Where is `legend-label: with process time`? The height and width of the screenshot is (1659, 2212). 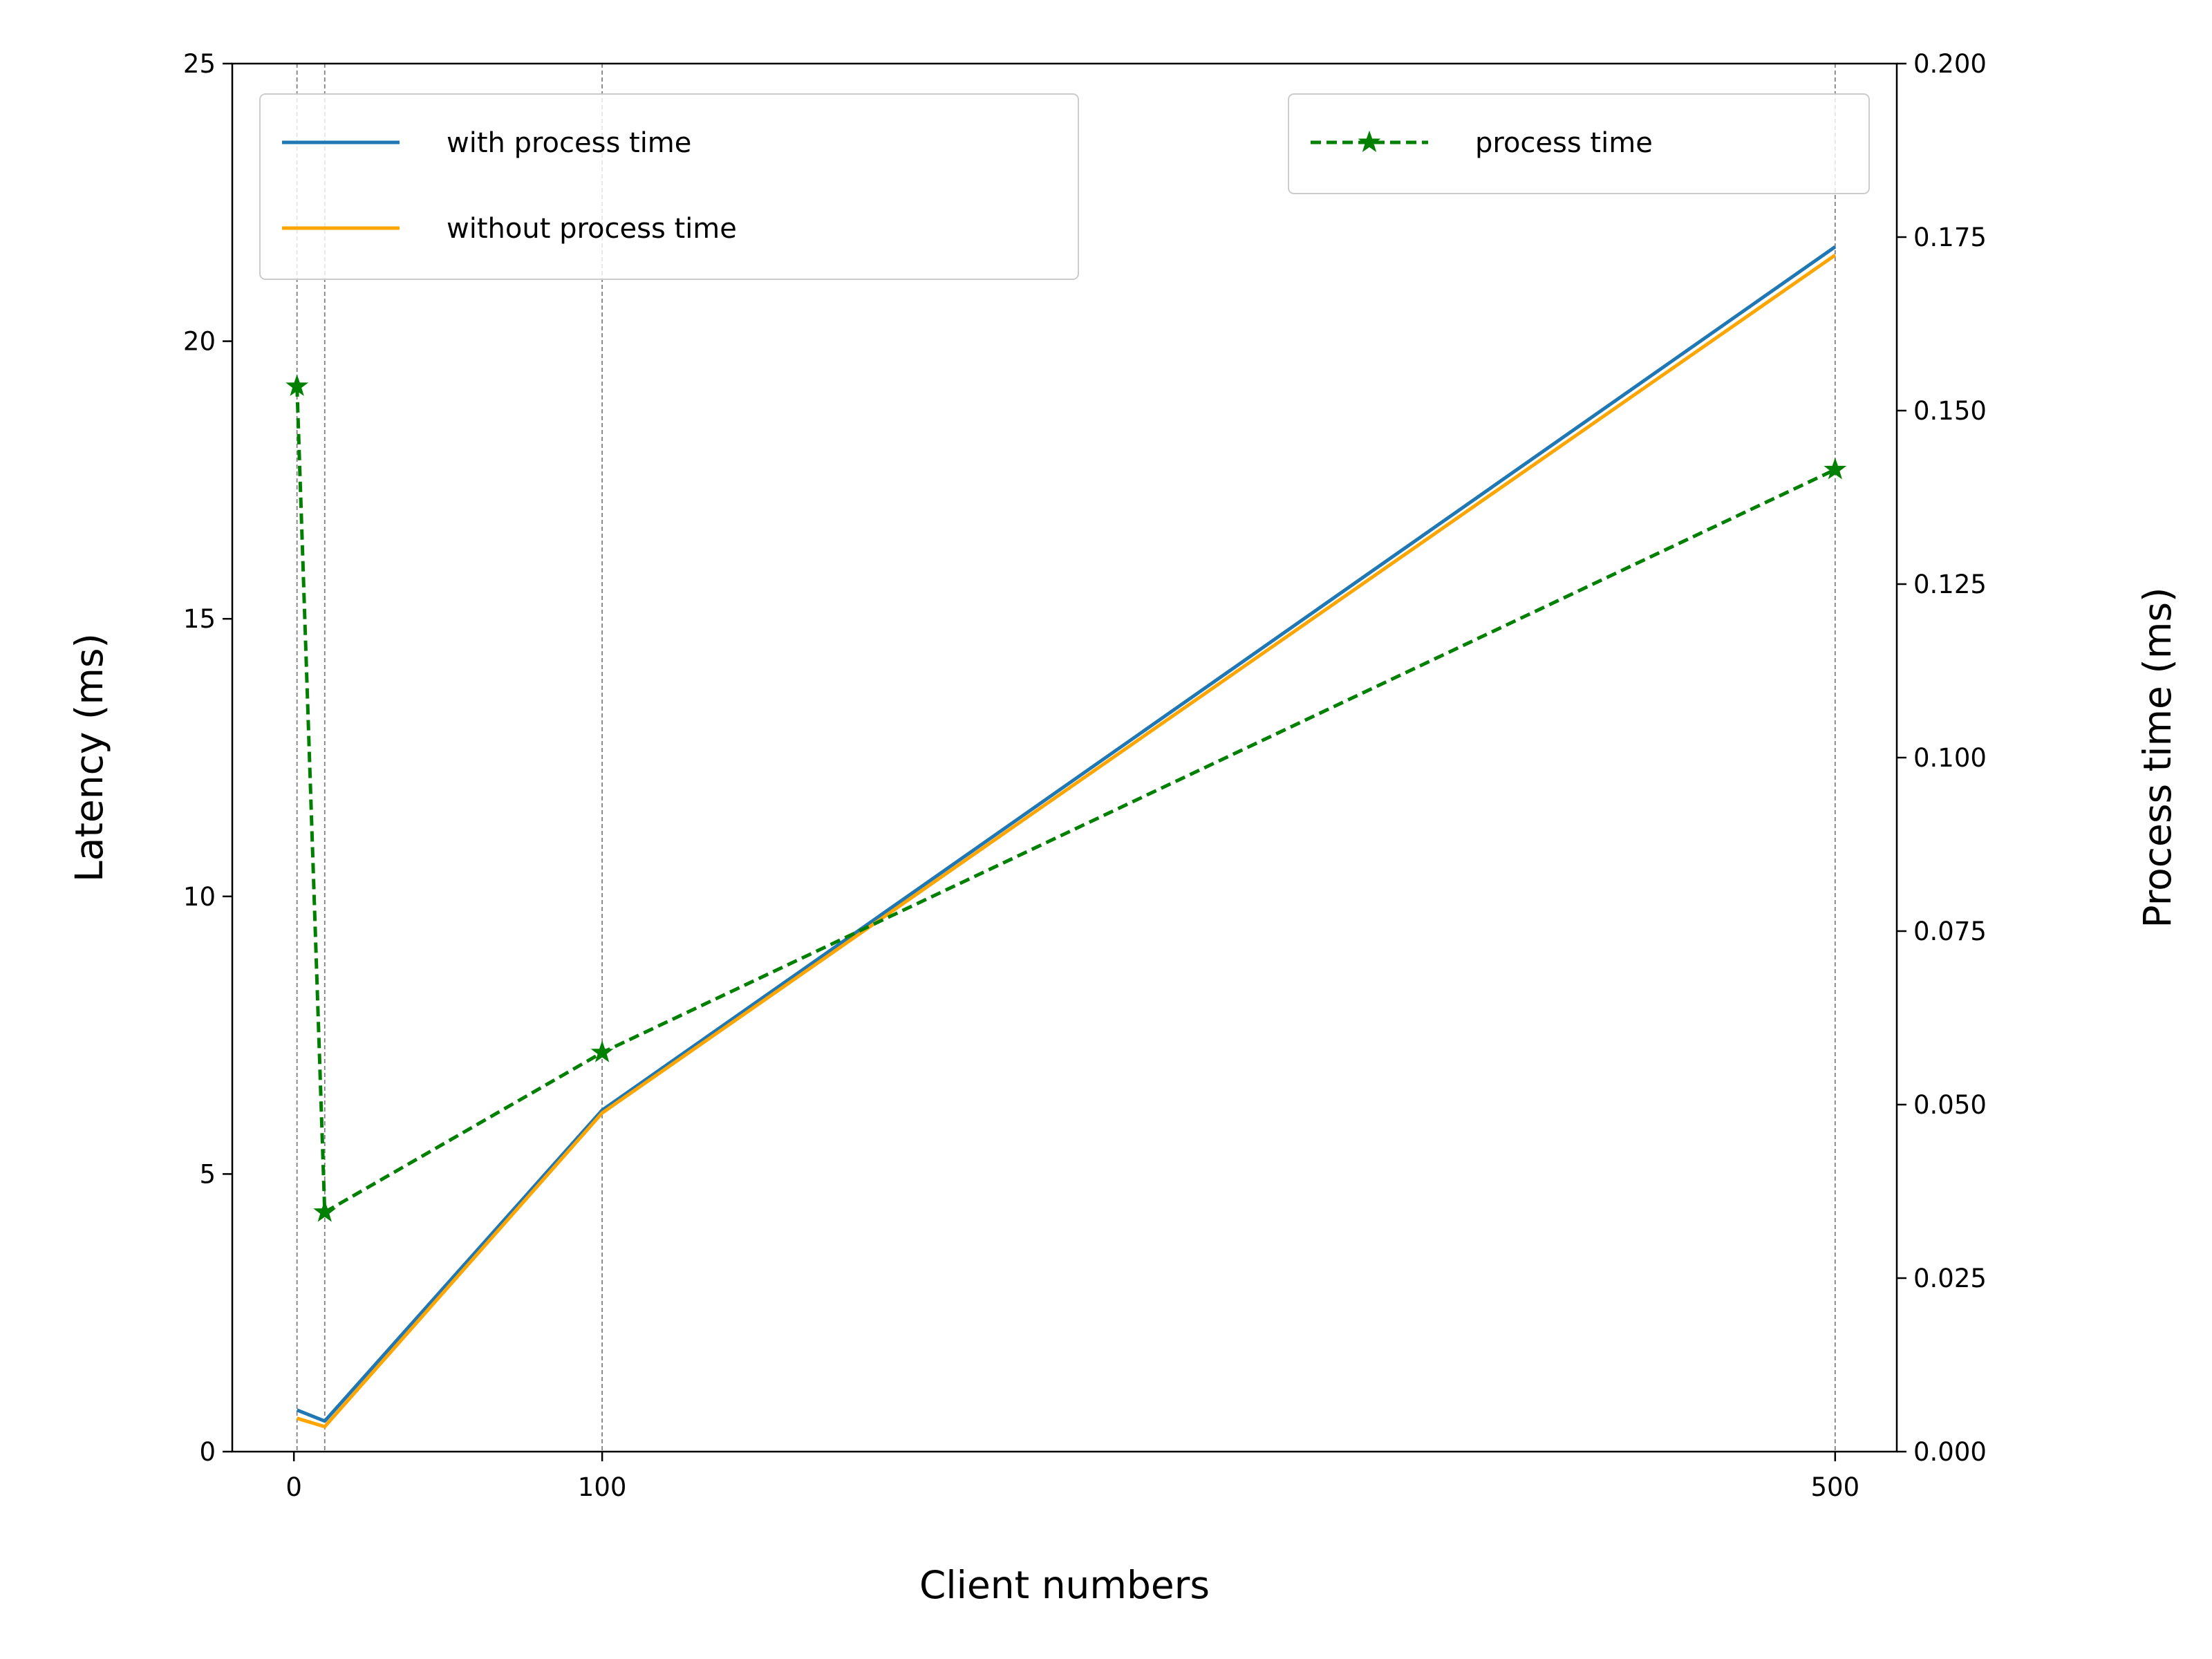 legend-label: with process time is located at coordinates (569, 143).